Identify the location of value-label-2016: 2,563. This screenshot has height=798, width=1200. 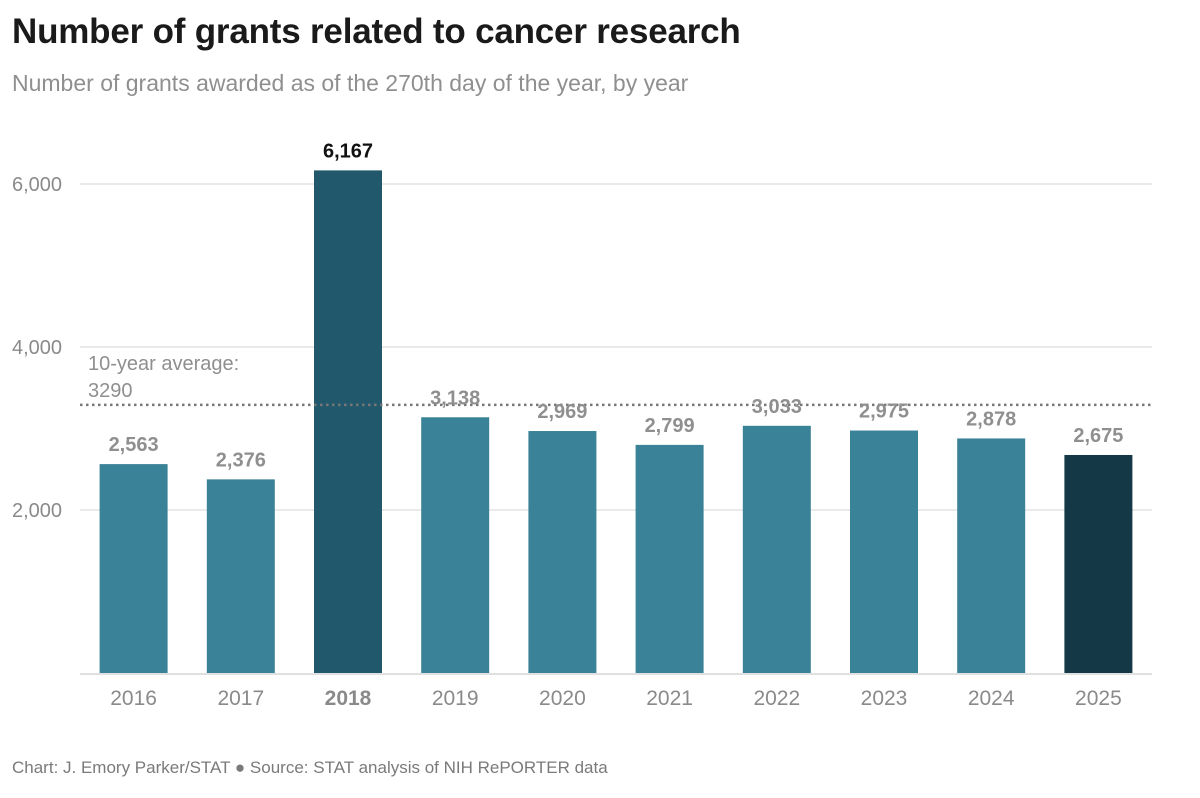
(134, 445).